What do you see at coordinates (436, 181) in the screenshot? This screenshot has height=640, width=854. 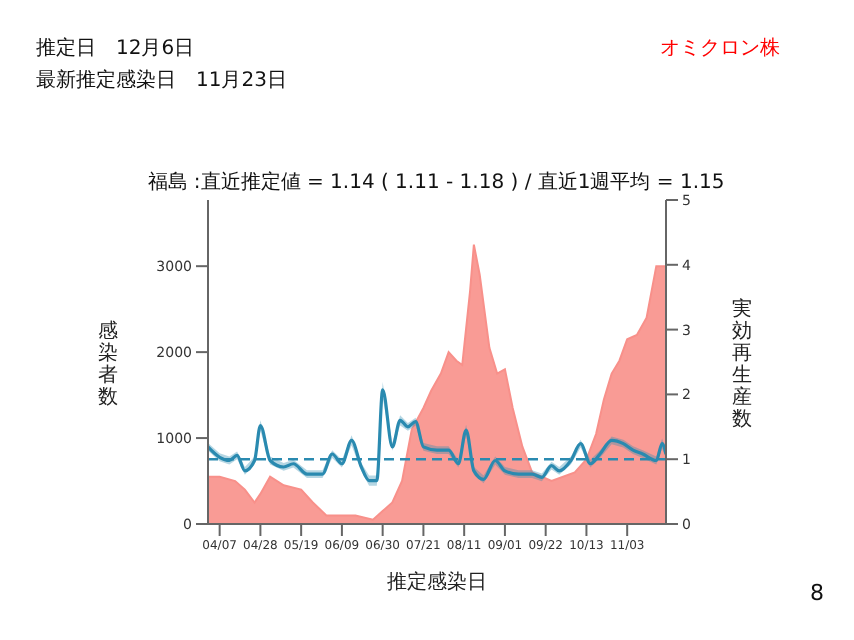 I see `chart-title: 福島 :直近推定値 = 1.14 ( 1.11 - 1.18 ) / 直近1週平均 = 1.15` at bounding box center [436, 181].